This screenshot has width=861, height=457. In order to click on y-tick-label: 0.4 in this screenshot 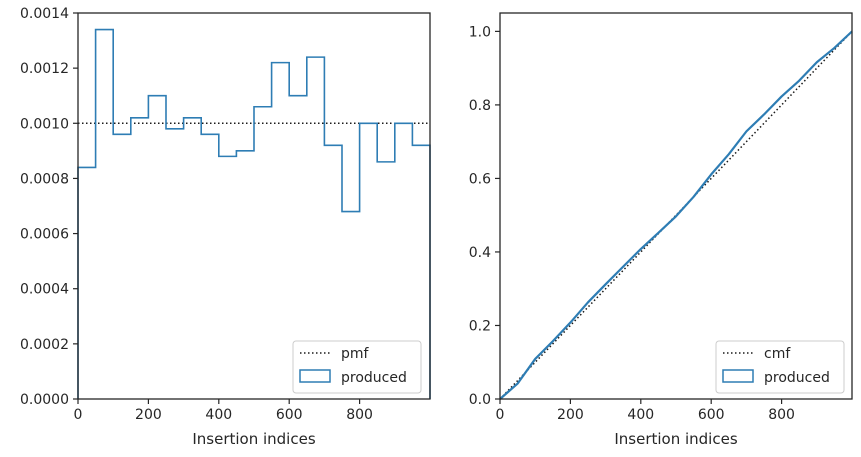, I will do `click(480, 253)`.